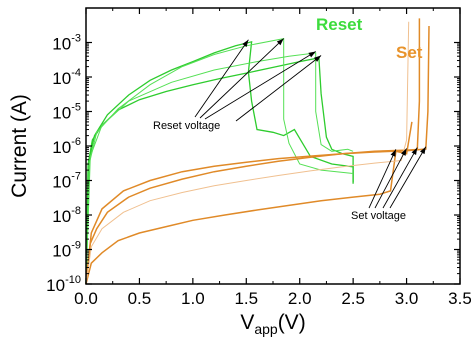 The image size is (471, 338). Describe the element at coordinates (266, 329) in the screenshot. I see `x-axis-title-sub: app` at that location.